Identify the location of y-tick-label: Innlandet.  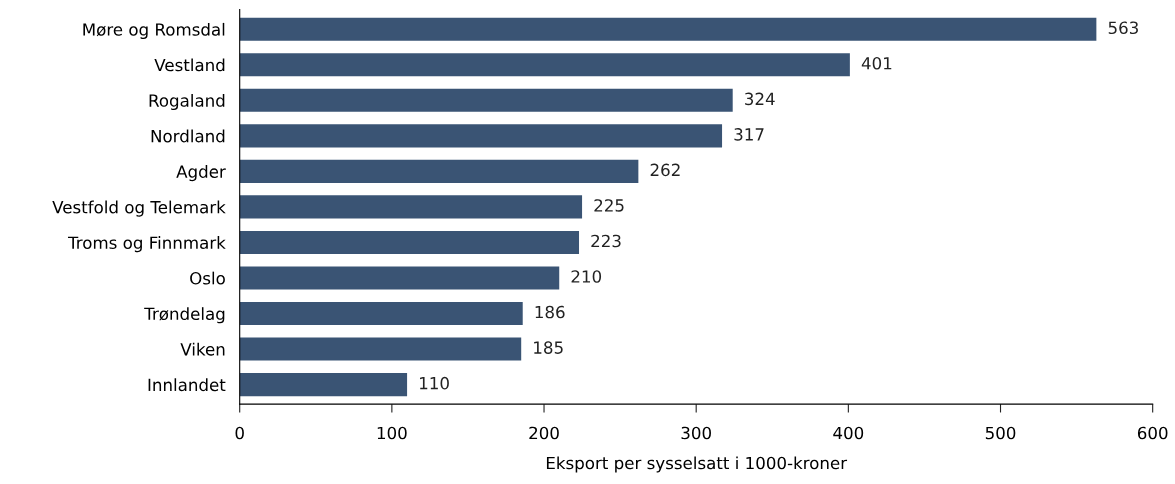
(187, 385).